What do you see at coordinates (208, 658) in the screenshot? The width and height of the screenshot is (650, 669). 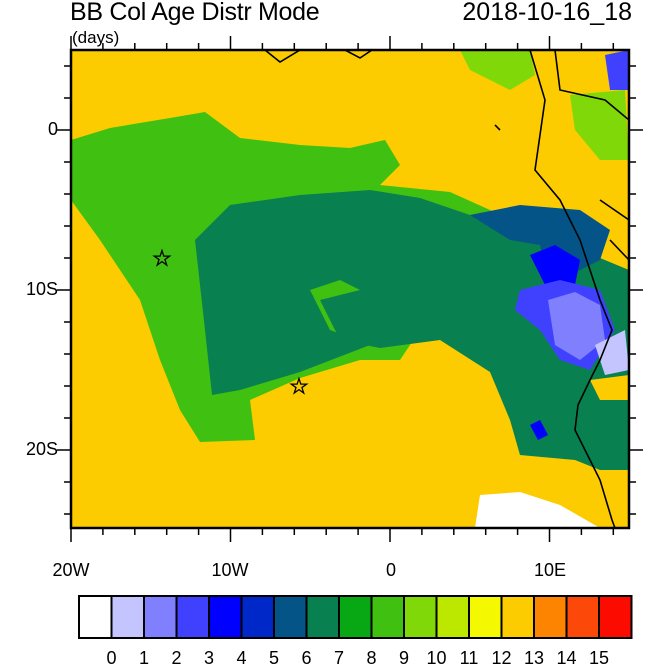 I see `colorbar-label: 3` at bounding box center [208, 658].